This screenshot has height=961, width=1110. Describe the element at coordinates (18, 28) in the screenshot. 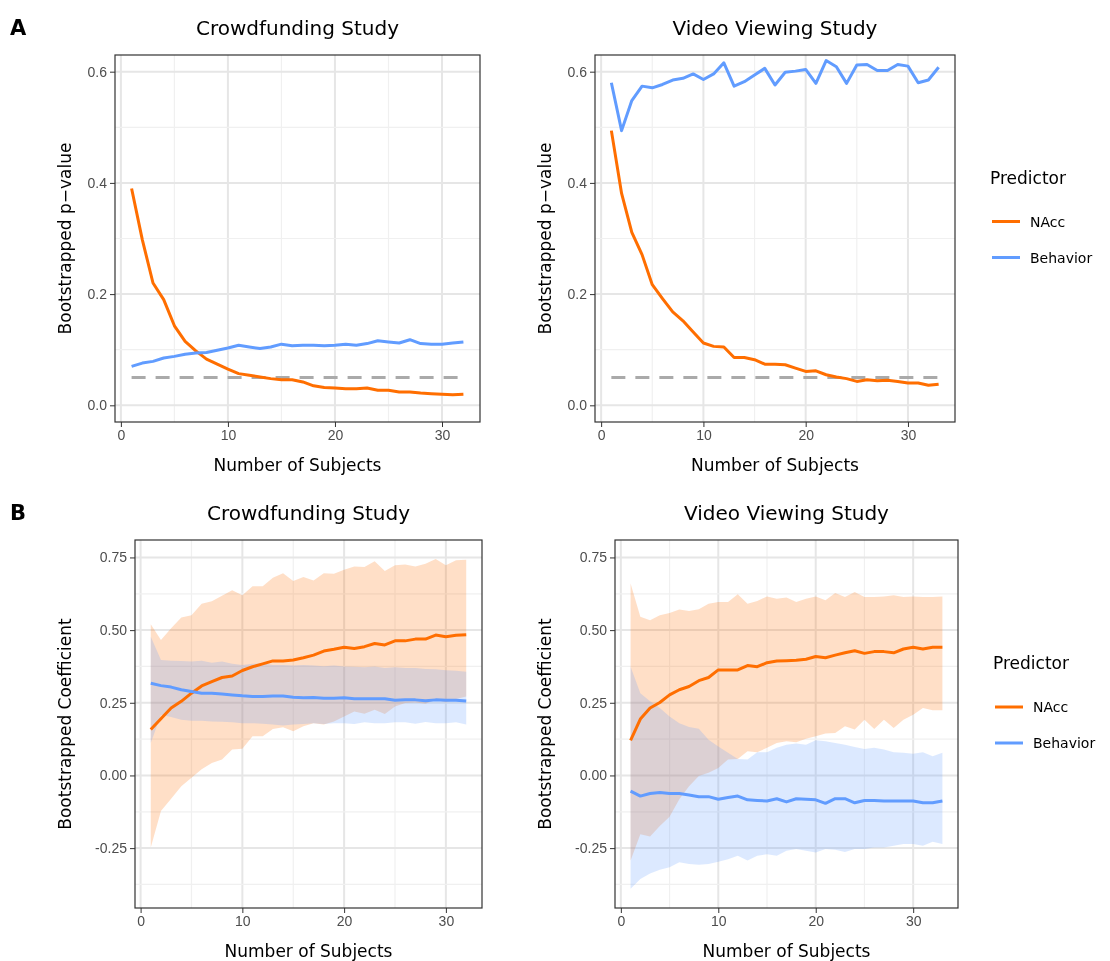

I see `text: A` at that location.